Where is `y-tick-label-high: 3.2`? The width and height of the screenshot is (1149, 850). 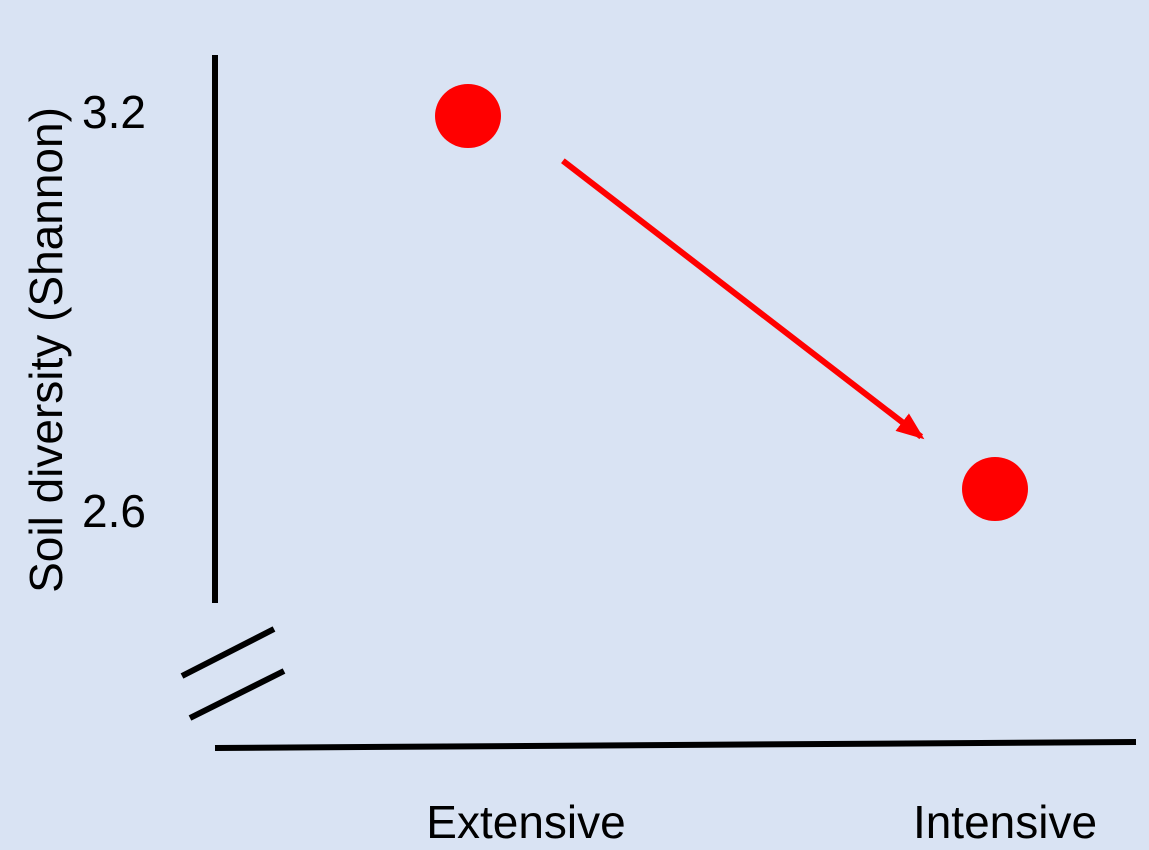
y-tick-label-high: 3.2 is located at coordinates (114, 112).